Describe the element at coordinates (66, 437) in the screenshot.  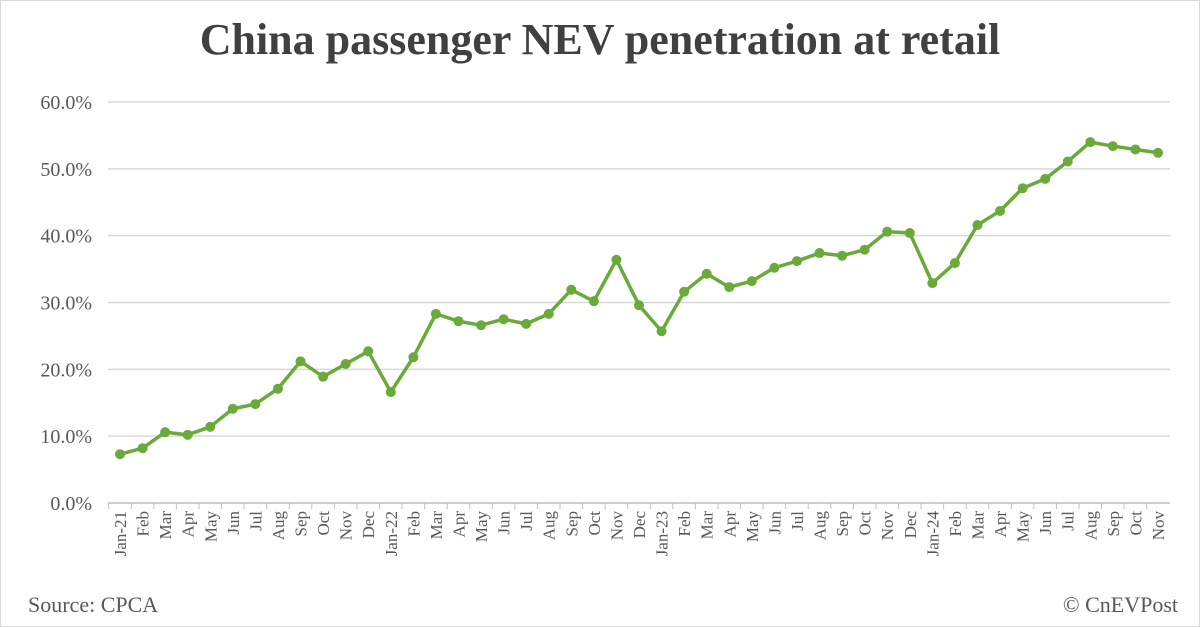
I see `y-tick-label: 10.0%` at that location.